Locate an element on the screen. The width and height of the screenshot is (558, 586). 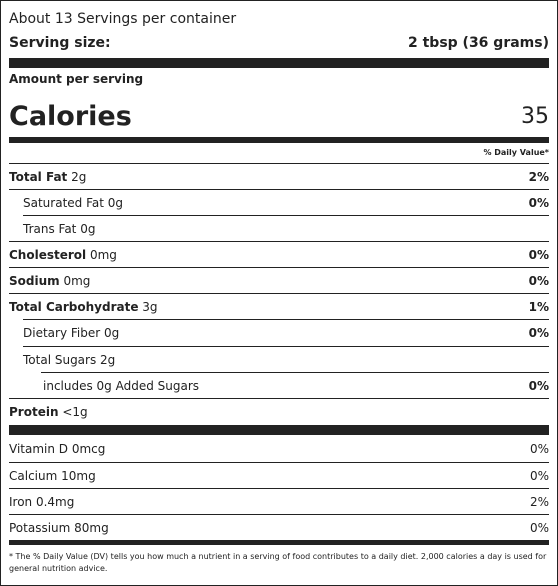
vitamin-row-calcium: Calcium 10mg 0% is located at coordinates (279, 476).